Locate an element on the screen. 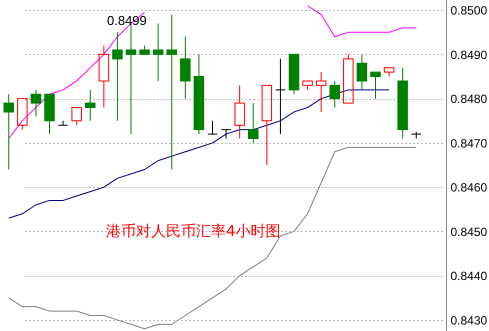 The image size is (489, 331). y-tick-label: 0.8500 is located at coordinates (469, 11).